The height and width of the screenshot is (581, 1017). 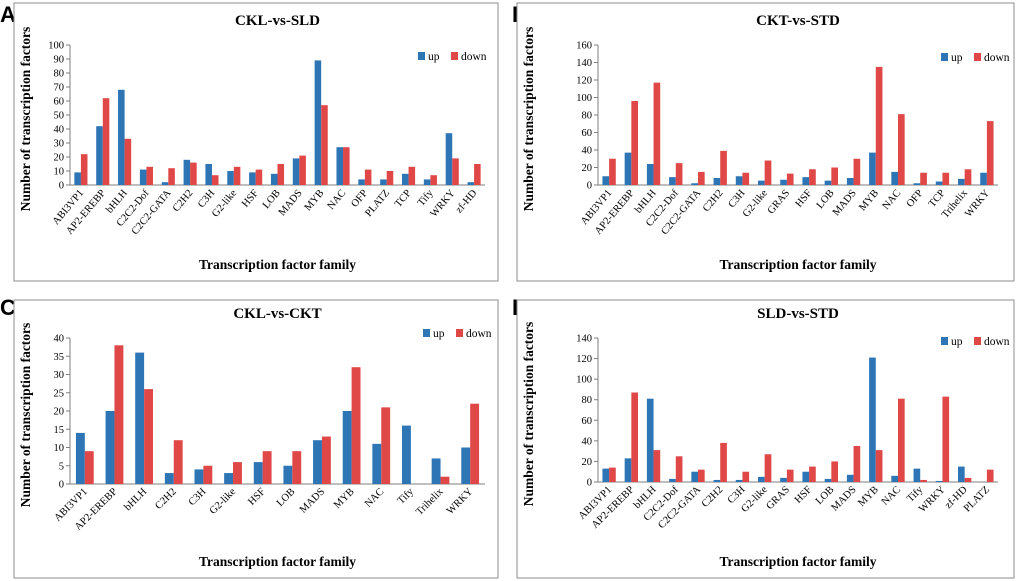 I want to click on bar-up-wrky, so click(x=466, y=465).